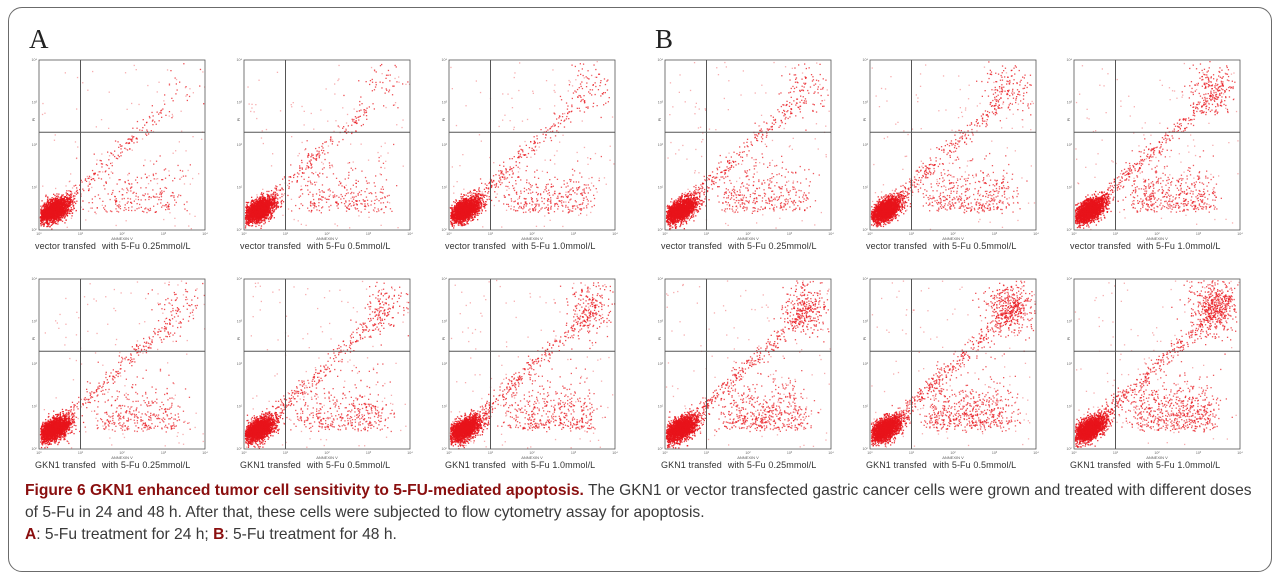 Image resolution: width=1282 pixels, height=579 pixels. Describe the element at coordinates (81, 234) in the screenshot. I see `x-tick-label: 10¹` at that location.